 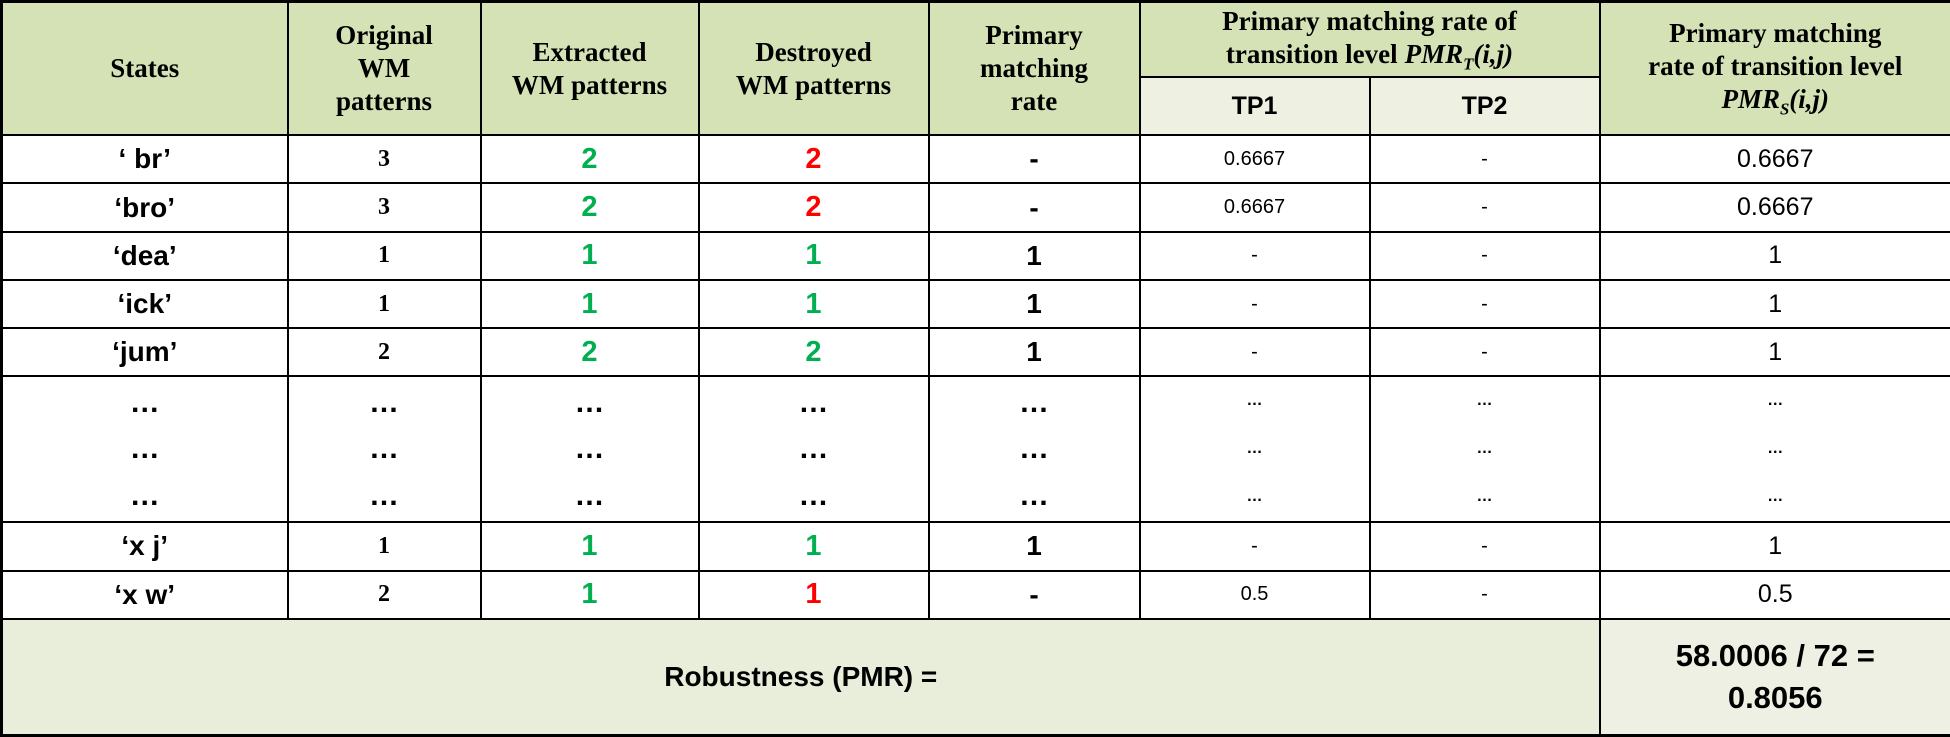 I want to click on column-header-original-wm-patterns: Original WM patterns, so click(x=384, y=68).